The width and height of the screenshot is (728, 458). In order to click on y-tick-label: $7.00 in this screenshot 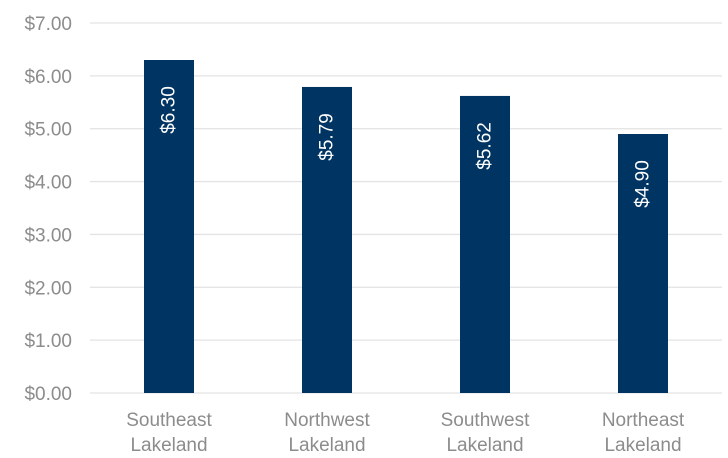, I will do `click(48, 24)`.